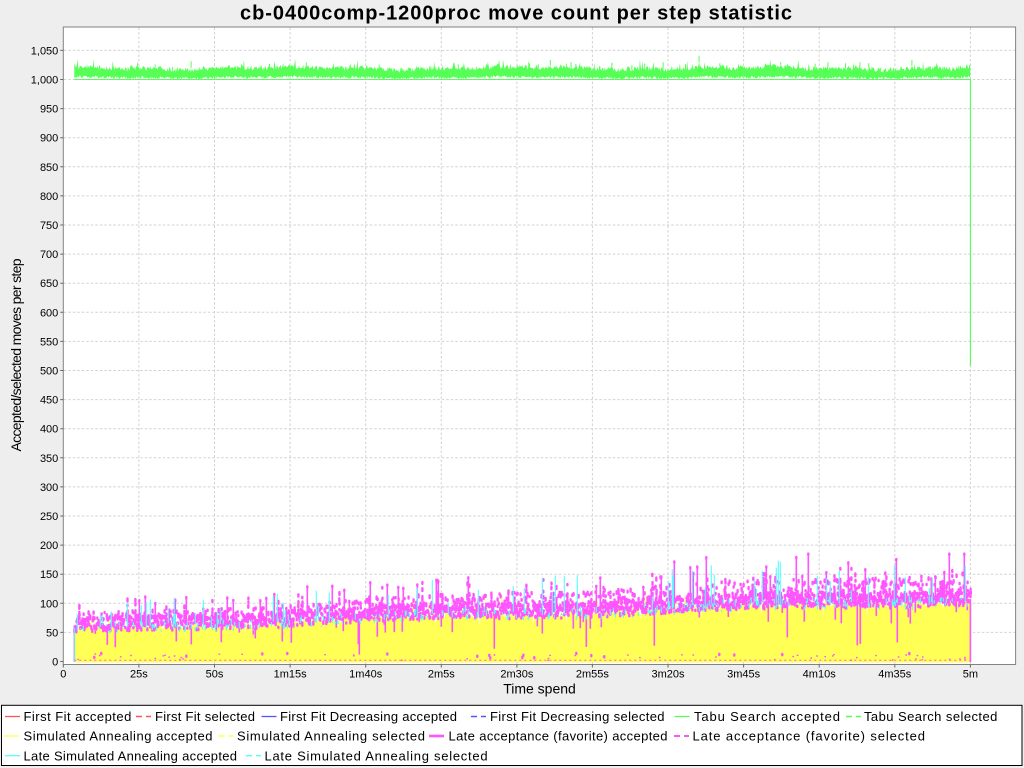 The width and height of the screenshot is (1024, 768). Describe the element at coordinates (49, 110) in the screenshot. I see `svg-text: 950` at that location.